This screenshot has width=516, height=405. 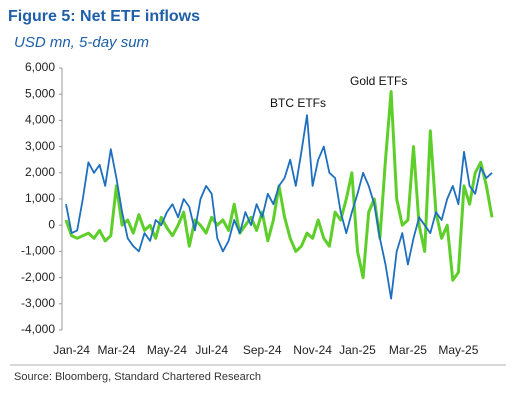 What do you see at coordinates (40, 120) in the screenshot?
I see `y-tick-label: 4,000` at bounding box center [40, 120].